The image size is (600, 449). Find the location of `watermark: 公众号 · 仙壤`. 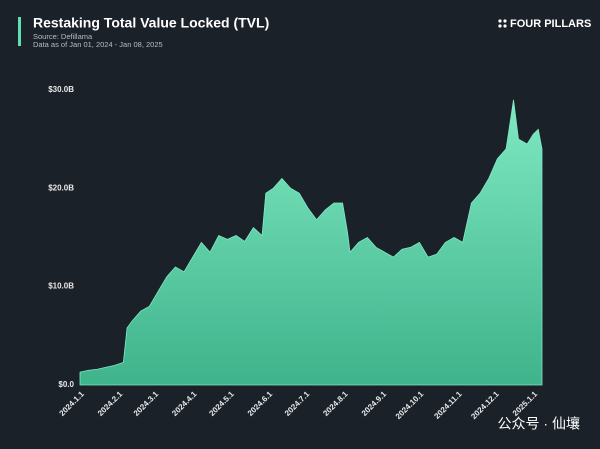

watermark: 公众号 · 仙壤 is located at coordinates (539, 424).